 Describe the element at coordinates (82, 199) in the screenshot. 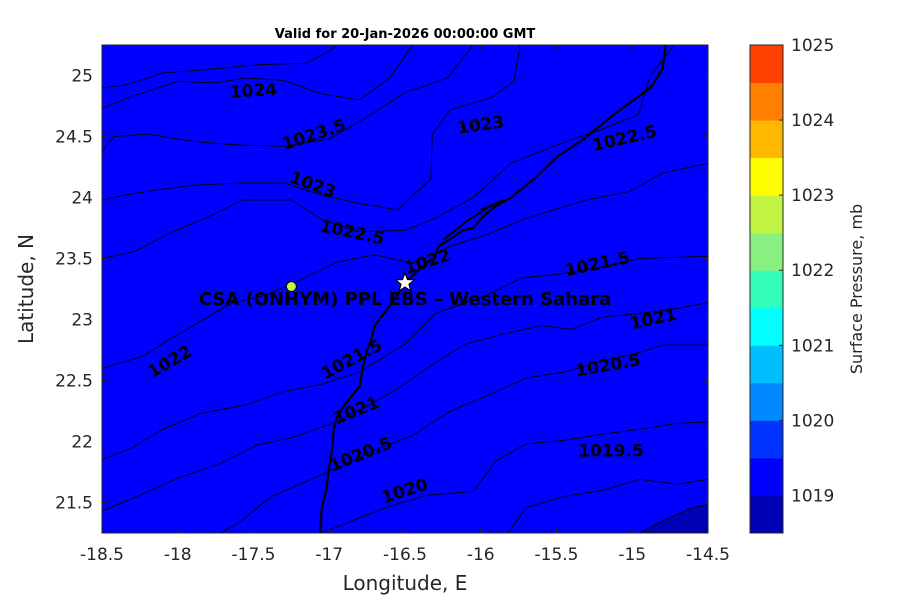

I see `y-tick-label: 24` at that location.